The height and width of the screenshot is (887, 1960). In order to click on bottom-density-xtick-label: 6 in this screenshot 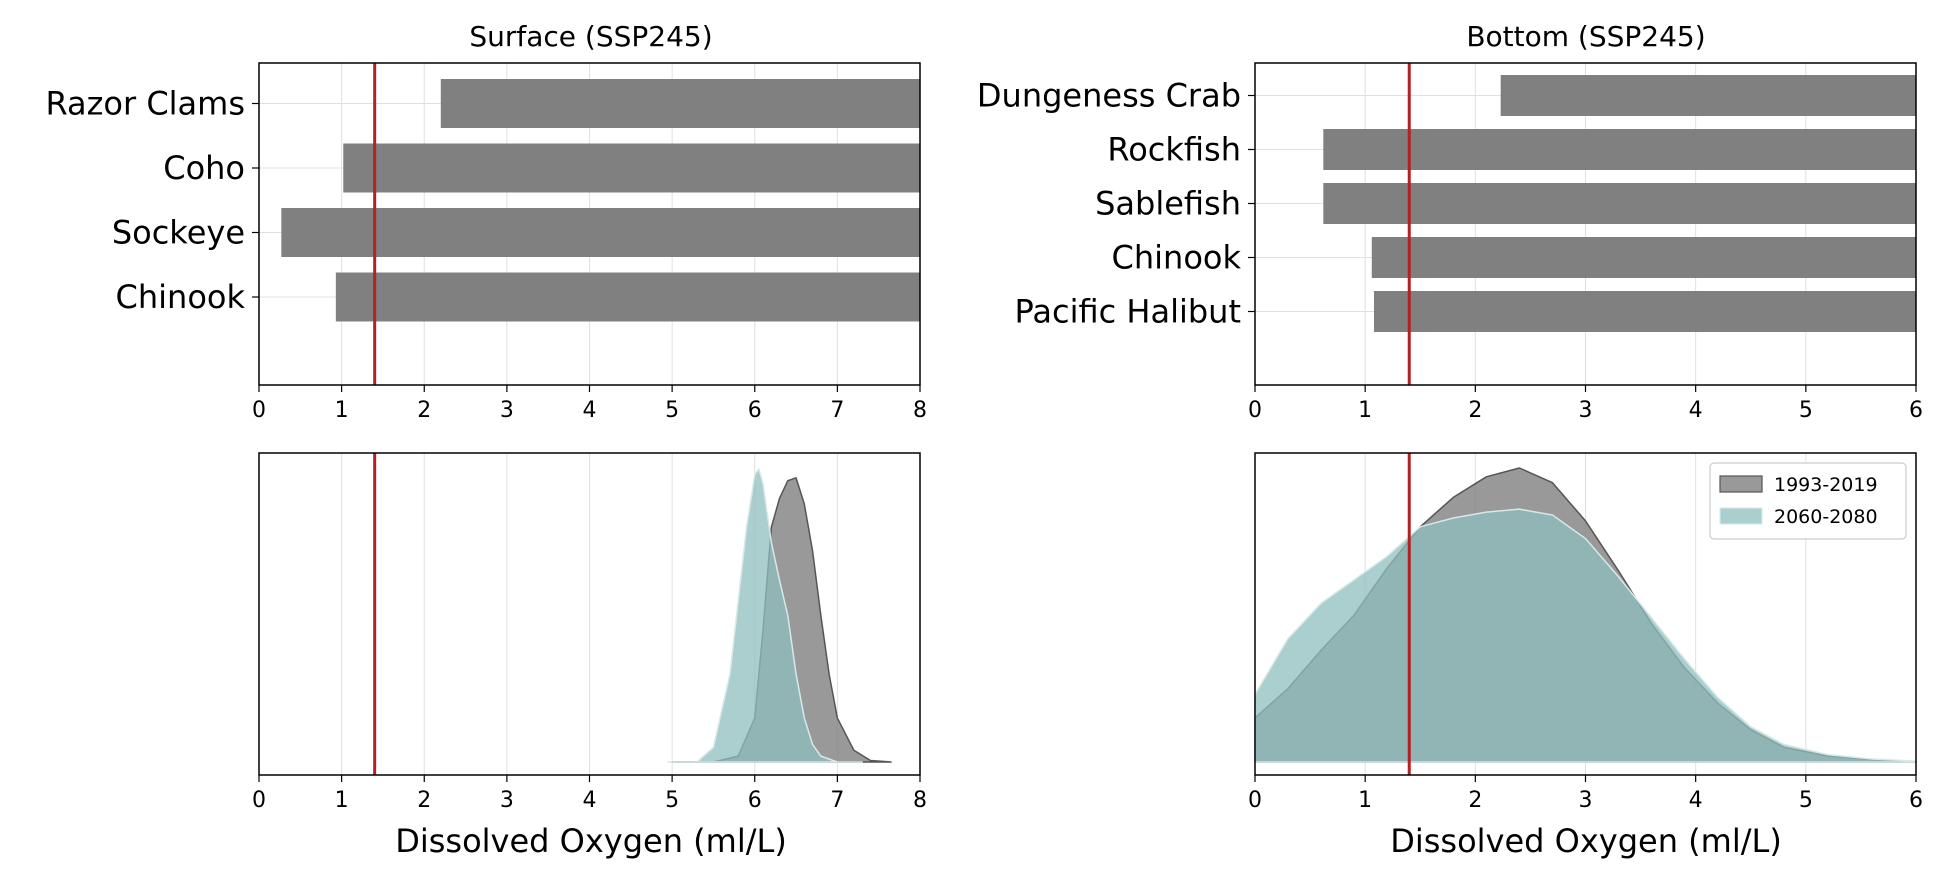, I will do `click(1916, 800)`.